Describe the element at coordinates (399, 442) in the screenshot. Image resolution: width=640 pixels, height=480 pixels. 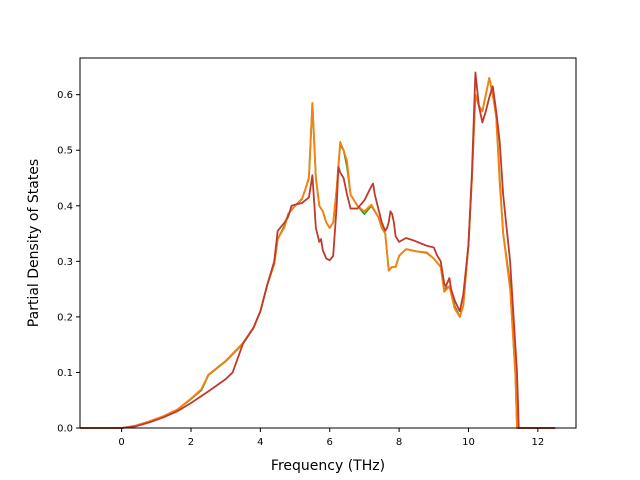
I see `x-tick-label: 8` at that location.